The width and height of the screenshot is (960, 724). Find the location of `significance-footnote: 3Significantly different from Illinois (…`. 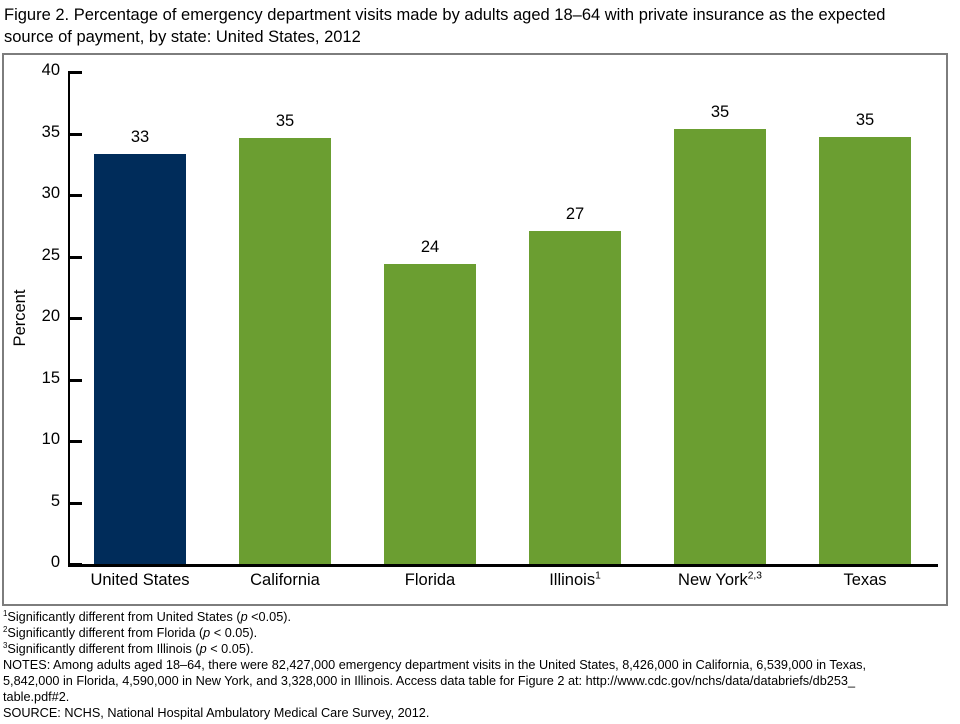

significance-footnote: 3Significantly different from Illinois (… is located at coordinates (128, 648).